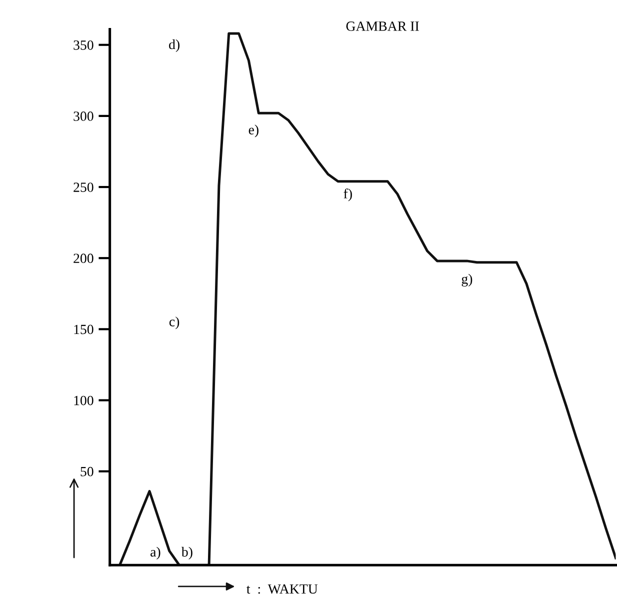 This screenshot has height=609, width=617. Describe the element at coordinates (84, 45) in the screenshot. I see `y-tick-label: 350` at that location.